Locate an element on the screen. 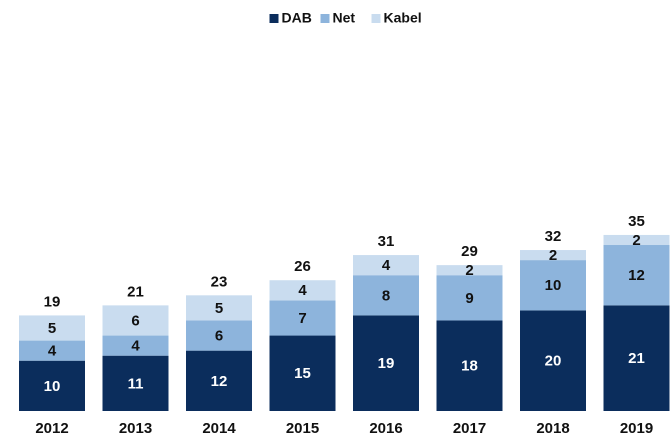 Image resolution: width=670 pixels, height=436 pixels. total-label: 21 is located at coordinates (135, 291).